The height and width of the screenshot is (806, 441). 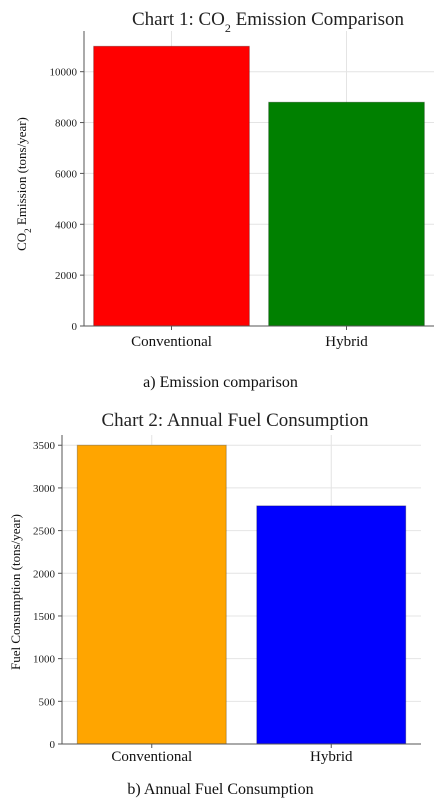 What do you see at coordinates (15, 592) in the screenshot?
I see `y-axis-label: Fuel Consumption (tons/year)` at bounding box center [15, 592].